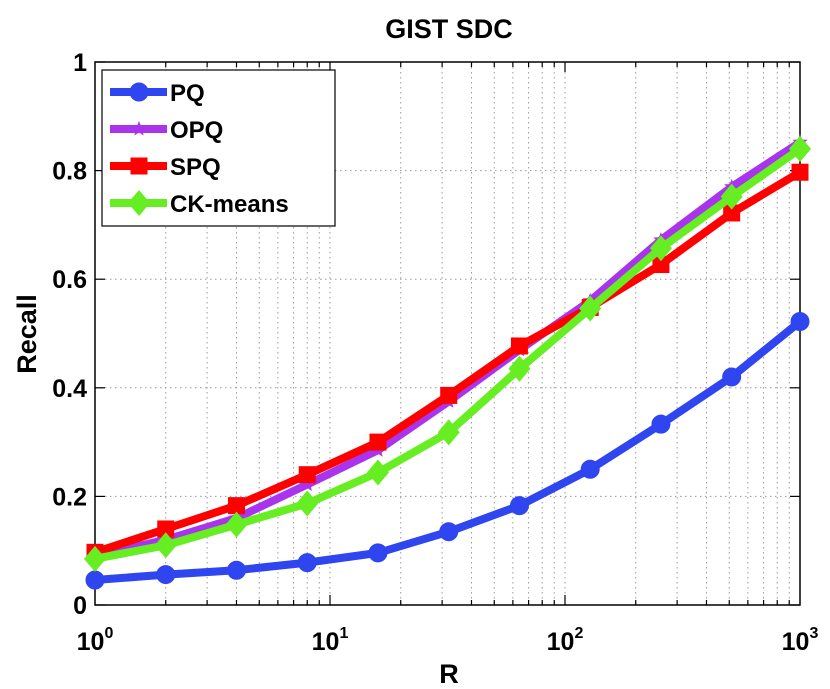 The width and height of the screenshot is (830, 689). I want to click on legend-label-pq: PQ, so click(187, 93).